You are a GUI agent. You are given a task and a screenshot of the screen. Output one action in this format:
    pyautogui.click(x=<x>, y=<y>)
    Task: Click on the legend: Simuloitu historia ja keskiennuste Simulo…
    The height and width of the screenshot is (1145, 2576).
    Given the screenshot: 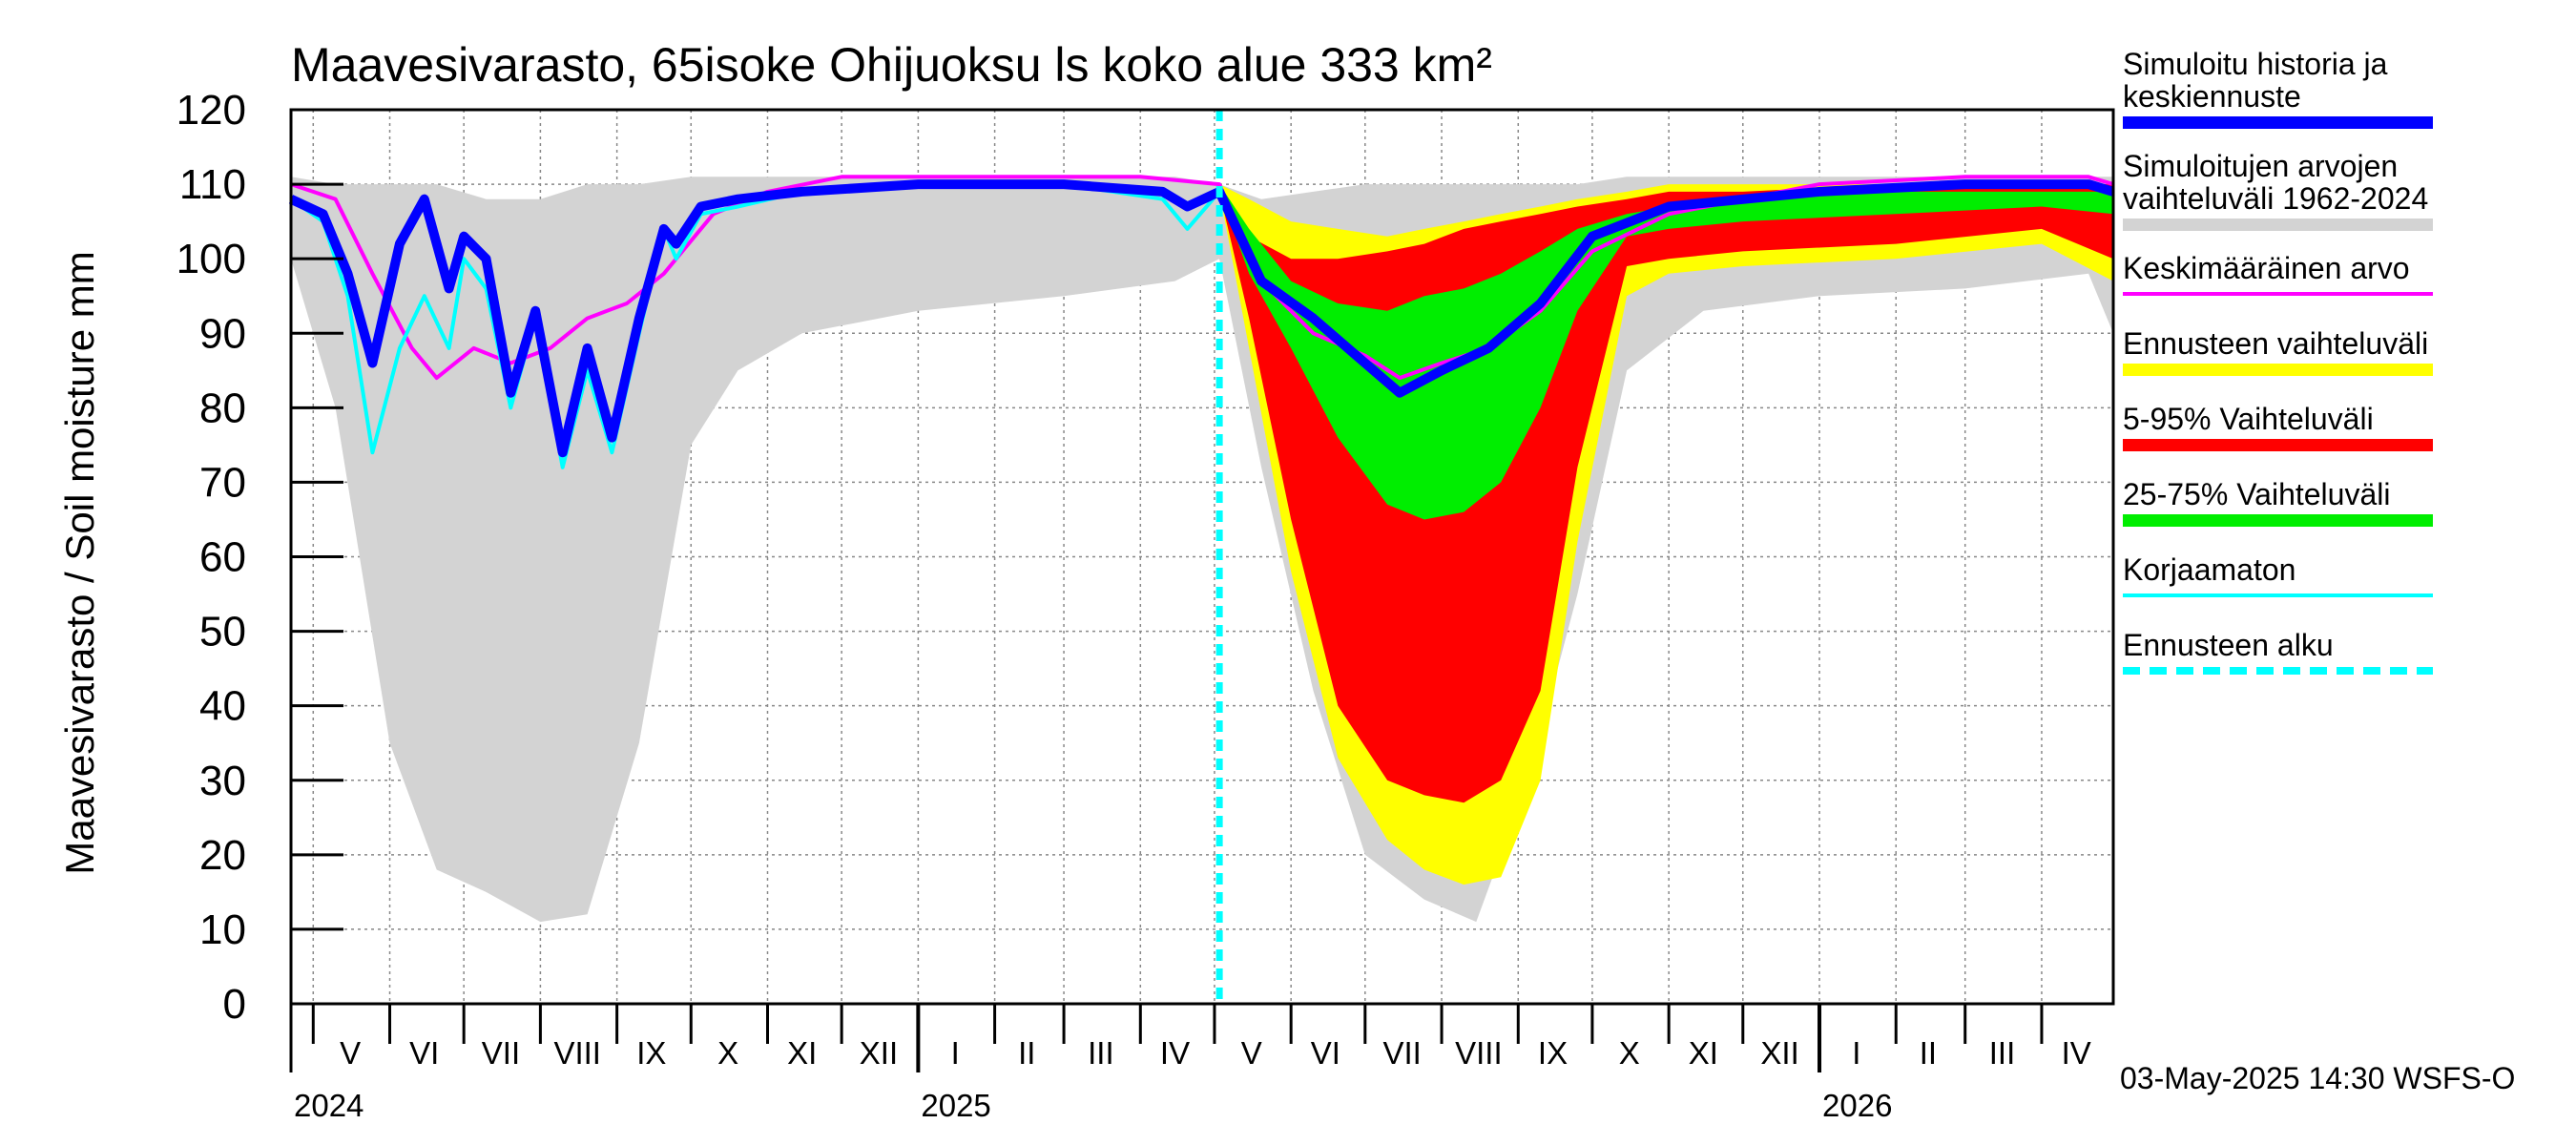 What is the action you would take?
    pyautogui.click(x=2342, y=375)
    